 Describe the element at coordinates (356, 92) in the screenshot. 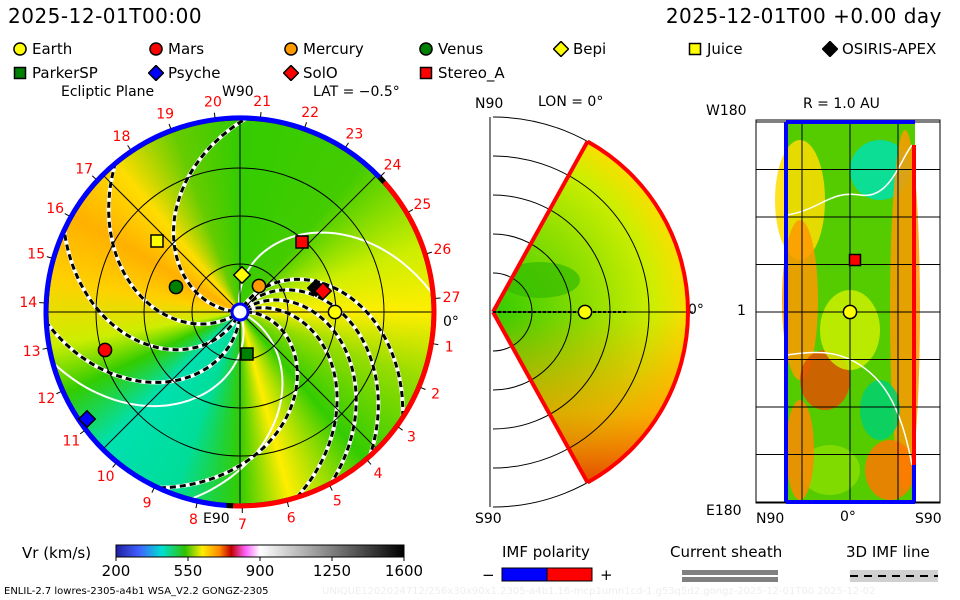

I see `ecliptic-lat: LAT = −0.5°` at that location.